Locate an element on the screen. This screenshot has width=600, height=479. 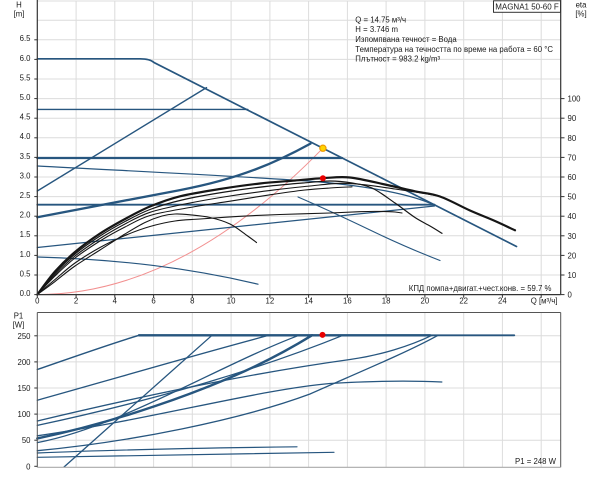
svg-text: 150 is located at coordinates (24, 388).